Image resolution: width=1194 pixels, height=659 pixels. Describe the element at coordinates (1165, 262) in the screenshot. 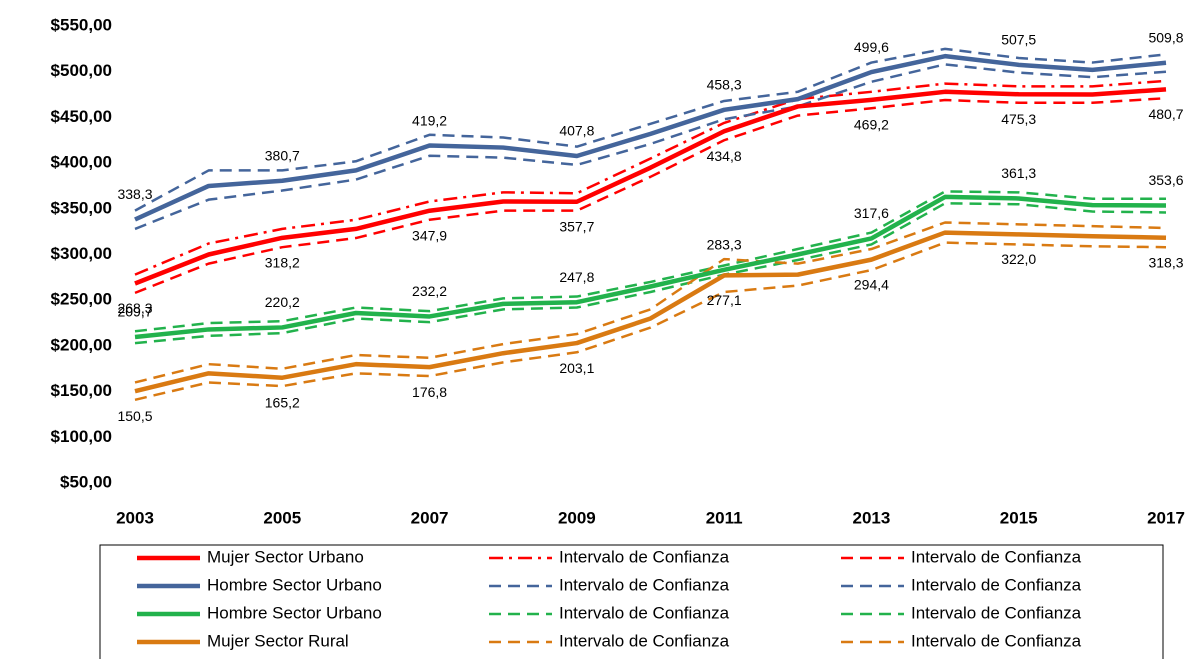

I see `data-label: 318,3` at that location.